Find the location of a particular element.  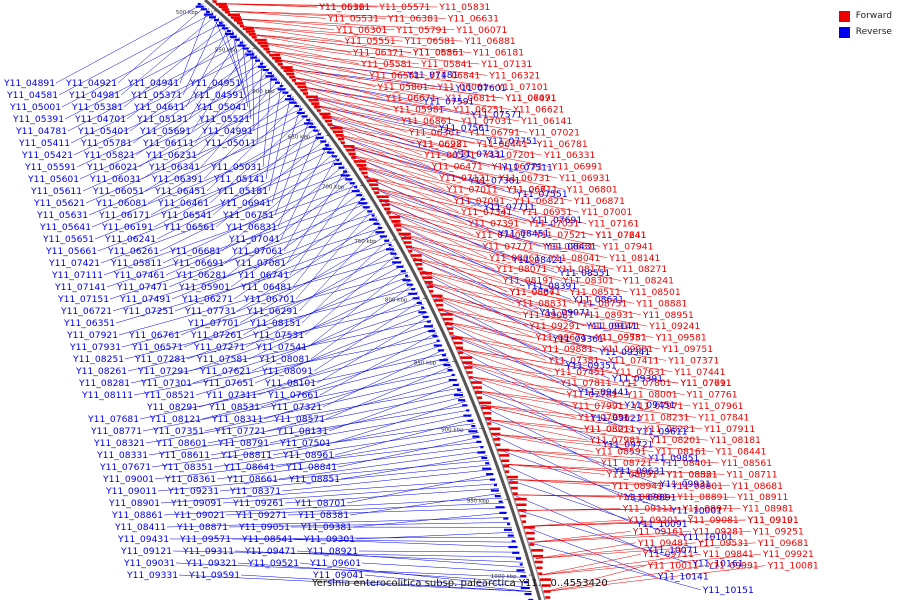

reverse-gene-label: Y11_06111 is located at coordinates (168, 143).